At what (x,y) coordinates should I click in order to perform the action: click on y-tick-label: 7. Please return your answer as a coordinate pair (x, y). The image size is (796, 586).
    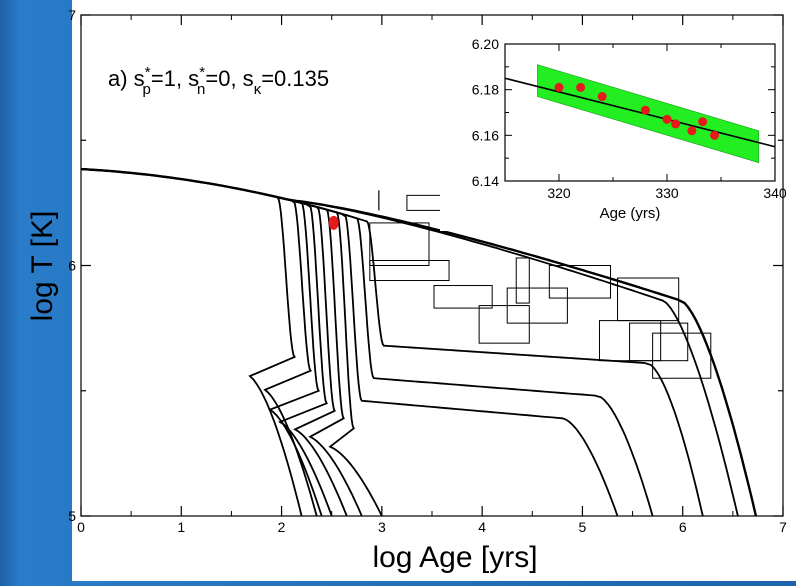
    Looking at the image, I should click on (72, 15).